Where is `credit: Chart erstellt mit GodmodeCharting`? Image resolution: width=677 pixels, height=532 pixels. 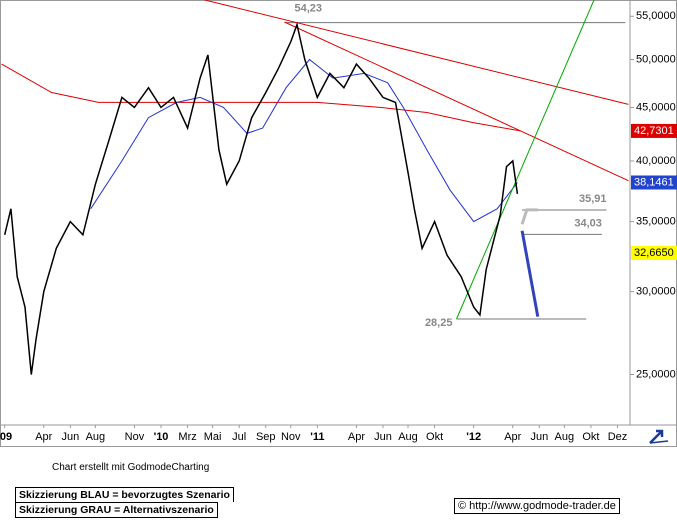 credit: Chart erstellt mit GodmodeCharting is located at coordinates (131, 467).